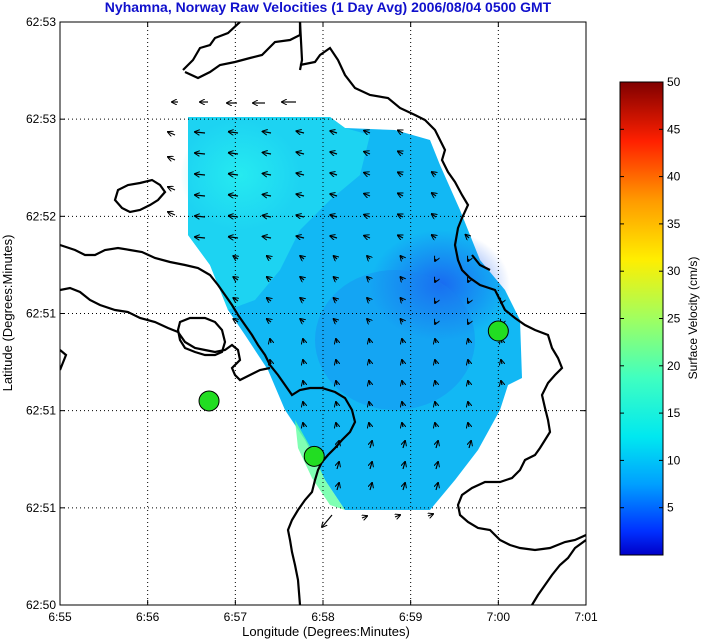 Image resolution: width=702 pixels, height=639 pixels. What do you see at coordinates (670, 508) in the screenshot?
I see `colorbar-tick-label: 5` at bounding box center [670, 508].